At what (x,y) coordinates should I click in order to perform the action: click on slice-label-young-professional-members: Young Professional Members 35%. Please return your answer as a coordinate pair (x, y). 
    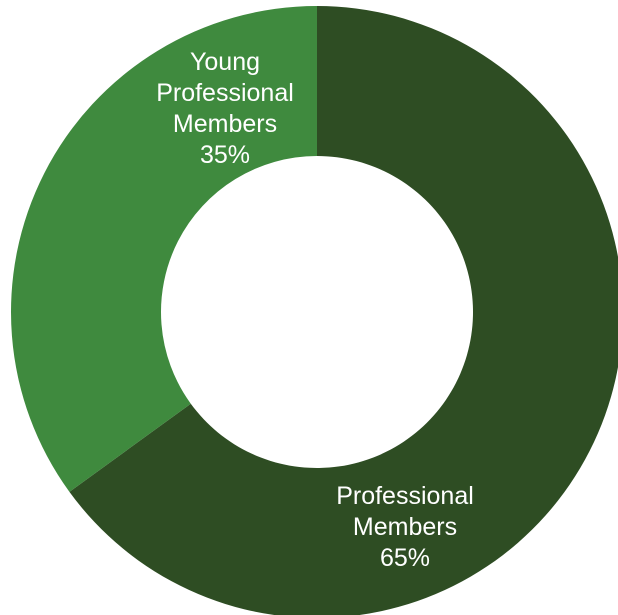
    Looking at the image, I should click on (225, 108).